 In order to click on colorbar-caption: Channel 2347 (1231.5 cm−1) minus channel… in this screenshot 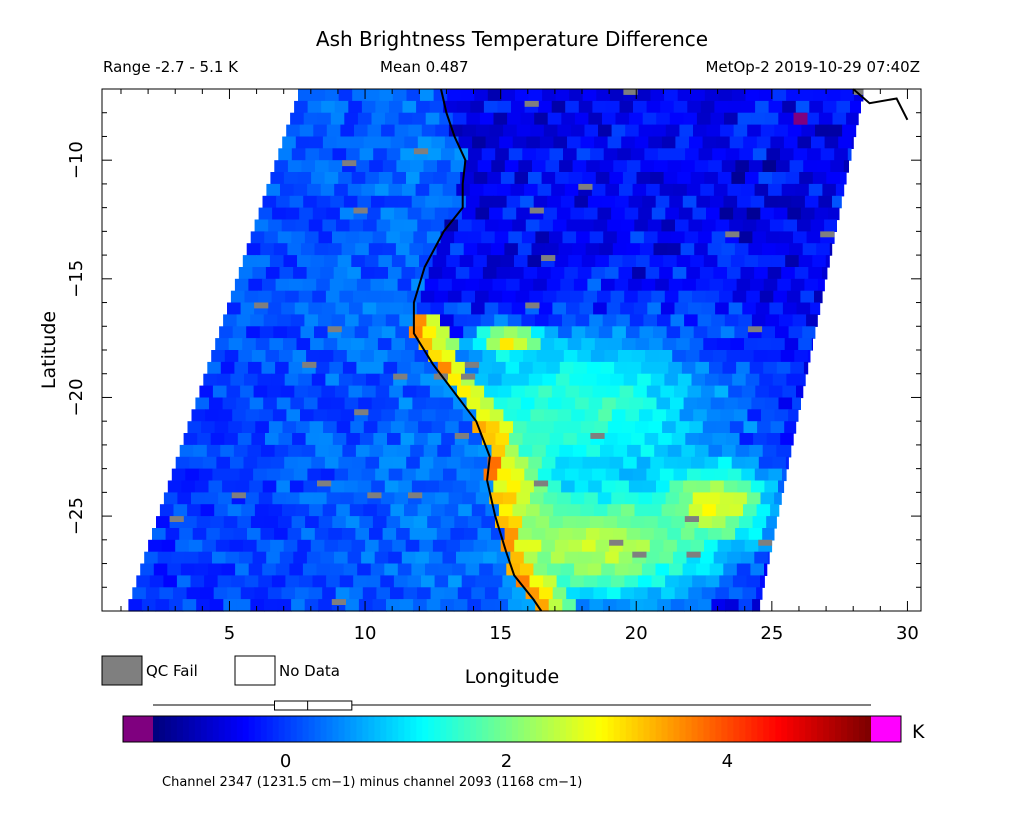, I will do `click(372, 782)`.